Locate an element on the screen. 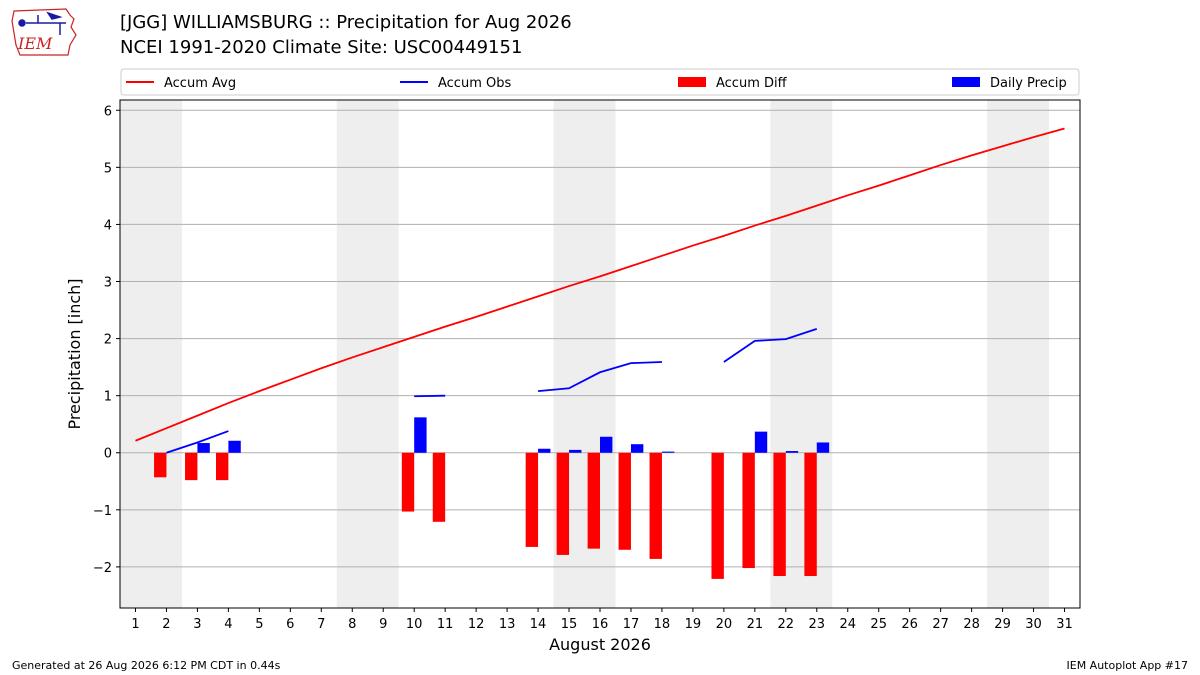 This screenshot has height=675, width=1200. legend: Accum Avg Accum Obs Accum Diff Daily Precip is located at coordinates (600, 82).